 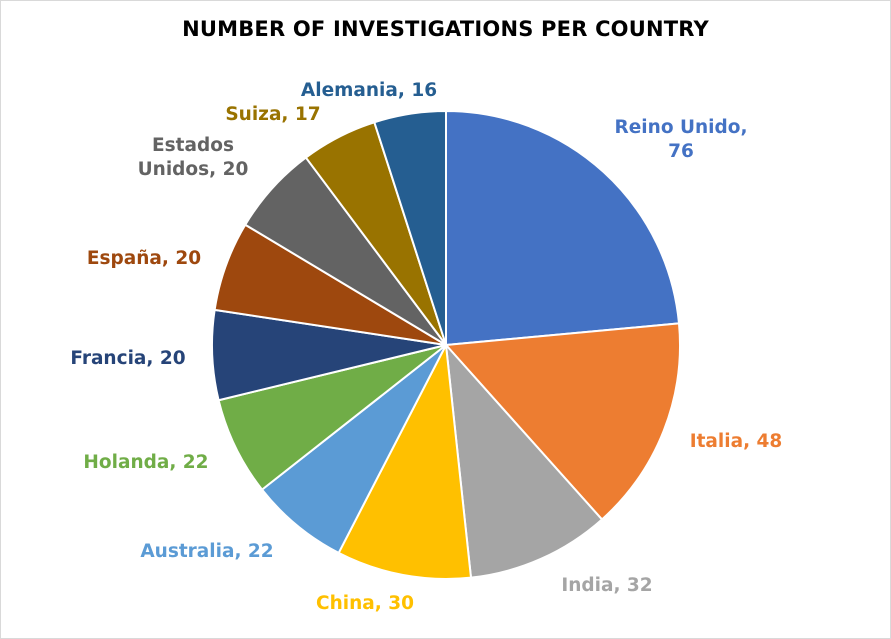 What do you see at coordinates (272, 114) in the screenshot?
I see `data-label-suiza: Suiza, 17` at bounding box center [272, 114].